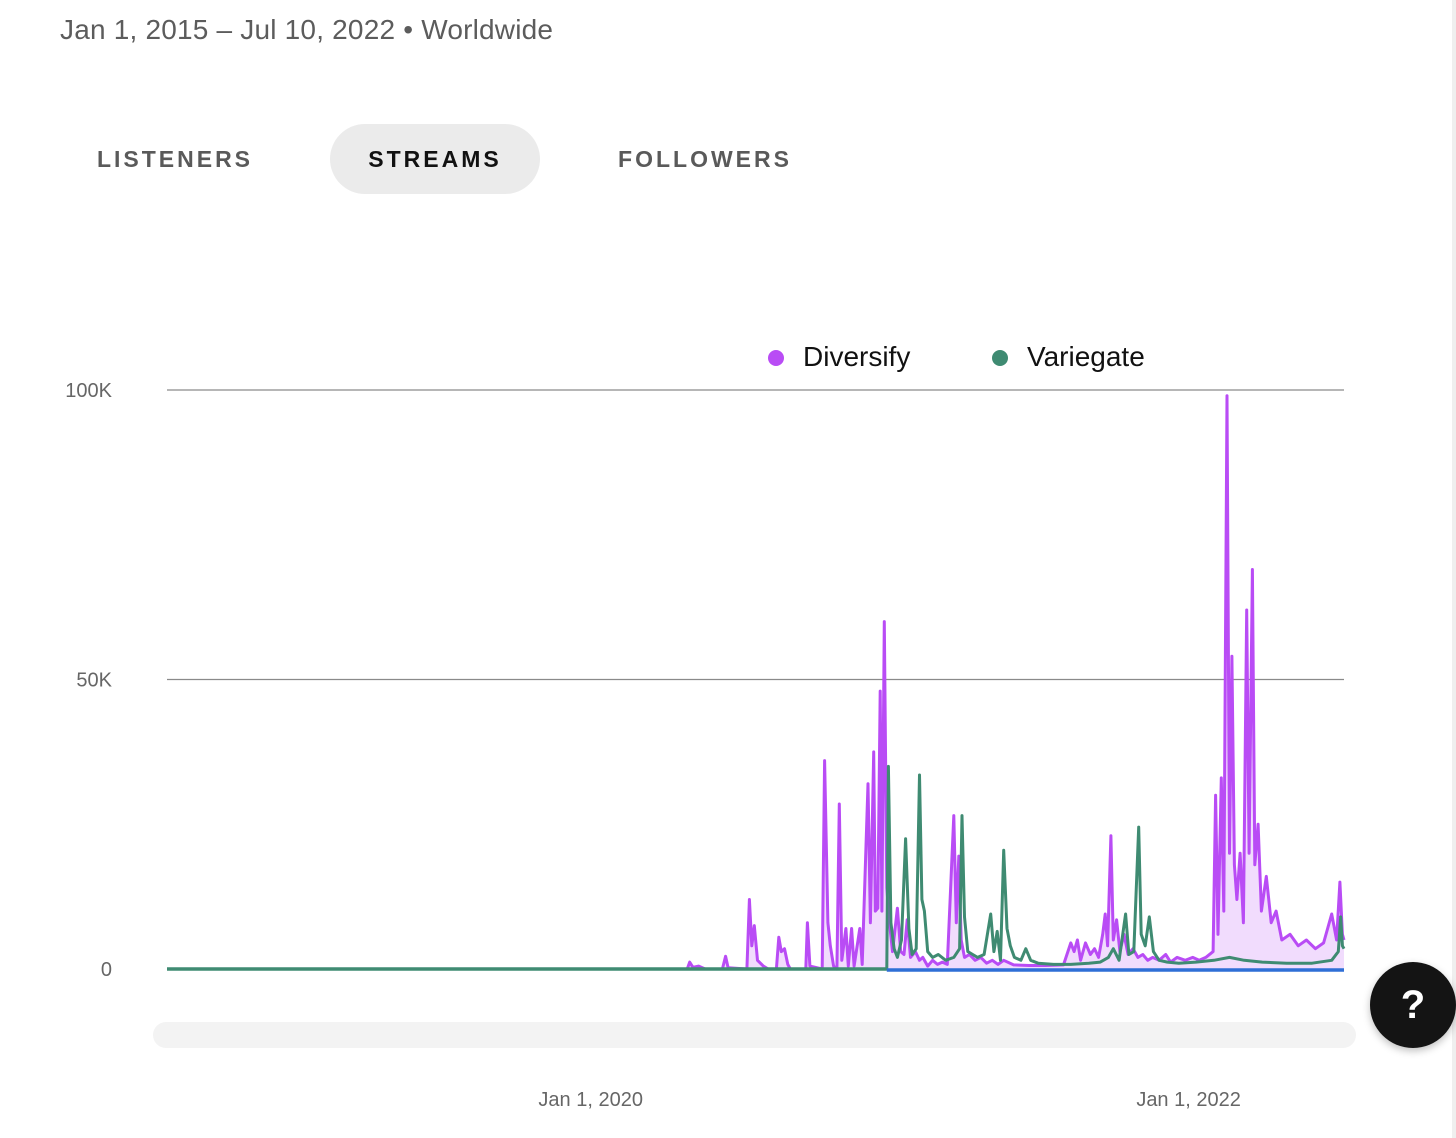  What do you see at coordinates (756, 867) in the screenshot?
I see `series-line-variegate` at bounding box center [756, 867].